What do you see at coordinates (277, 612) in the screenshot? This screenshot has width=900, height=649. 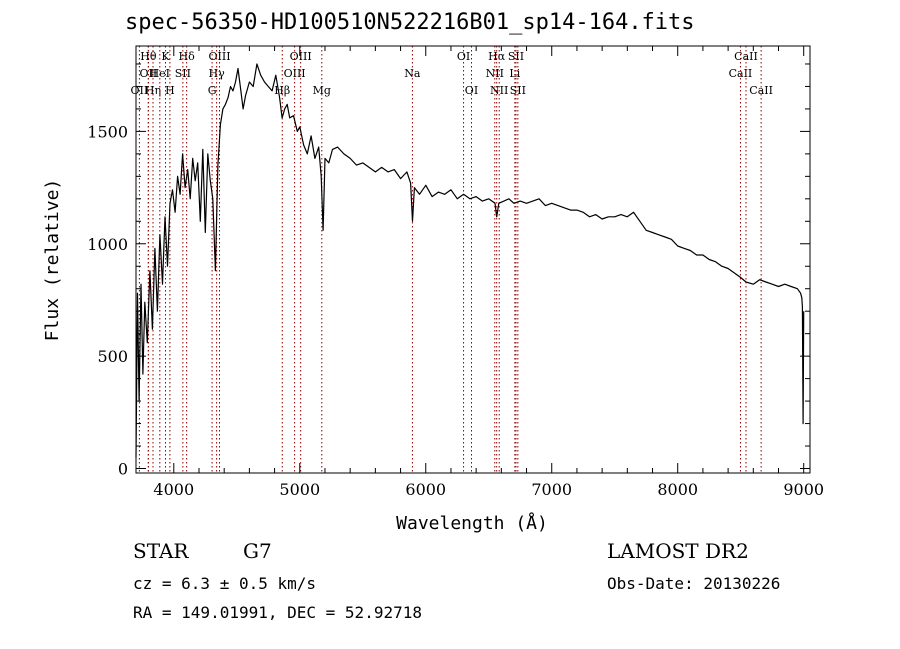 I see `coordinates-readout: RA = 149.01991, DEC = 52.92718` at bounding box center [277, 612].